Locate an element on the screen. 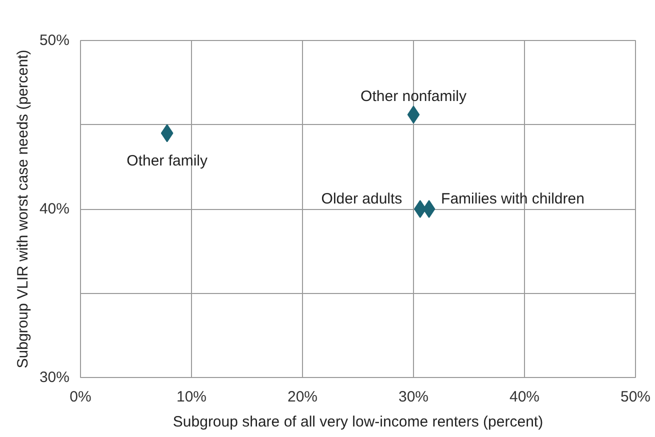  x-tick-label: 40% is located at coordinates (524, 397).